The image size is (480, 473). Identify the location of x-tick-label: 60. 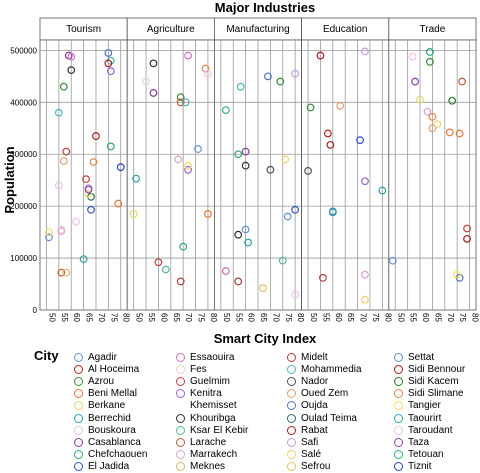
(251, 317).